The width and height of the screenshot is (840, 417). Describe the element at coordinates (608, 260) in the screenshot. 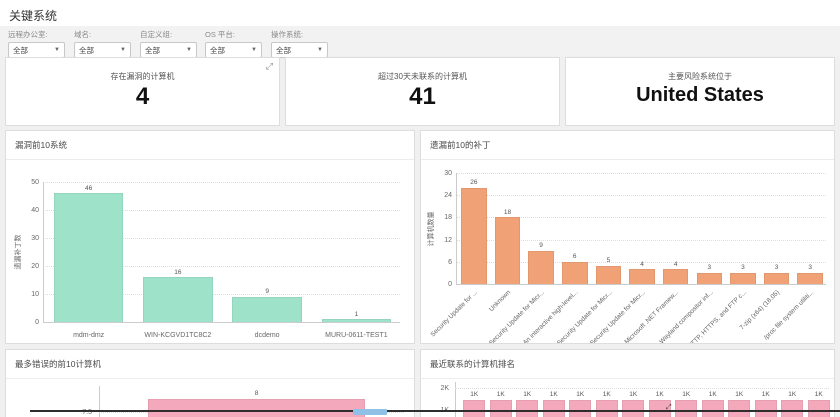

I see `bar-value-label: 5` at that location.